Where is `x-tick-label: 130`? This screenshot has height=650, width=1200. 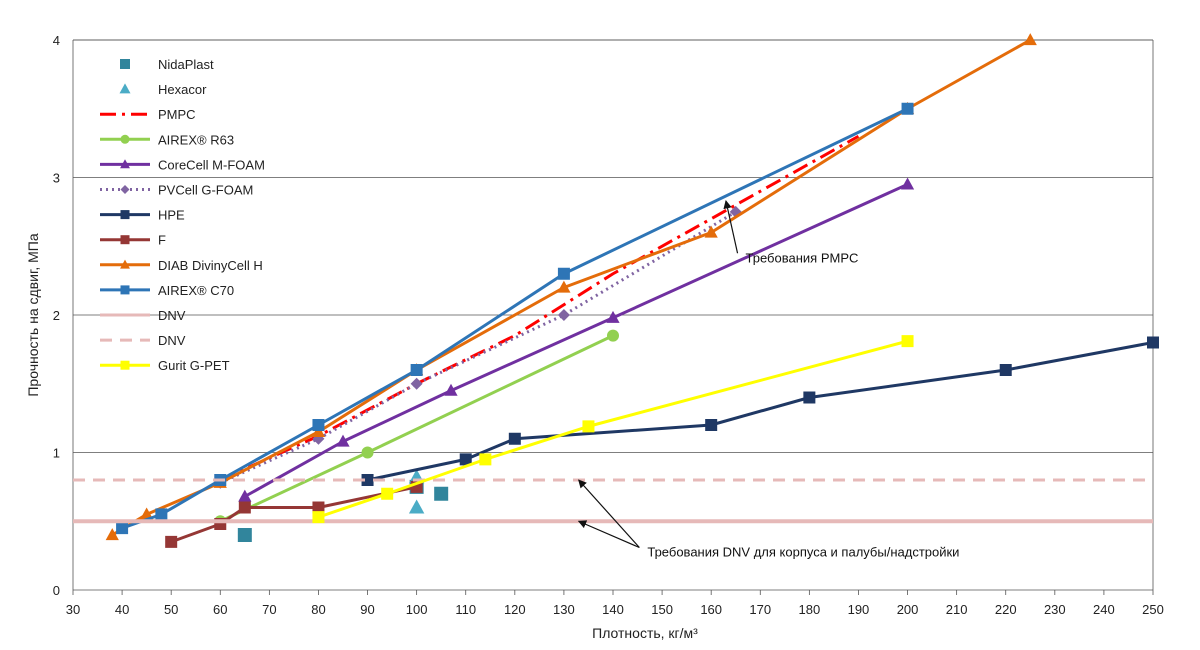
x-tick-label: 130 is located at coordinates (564, 609).